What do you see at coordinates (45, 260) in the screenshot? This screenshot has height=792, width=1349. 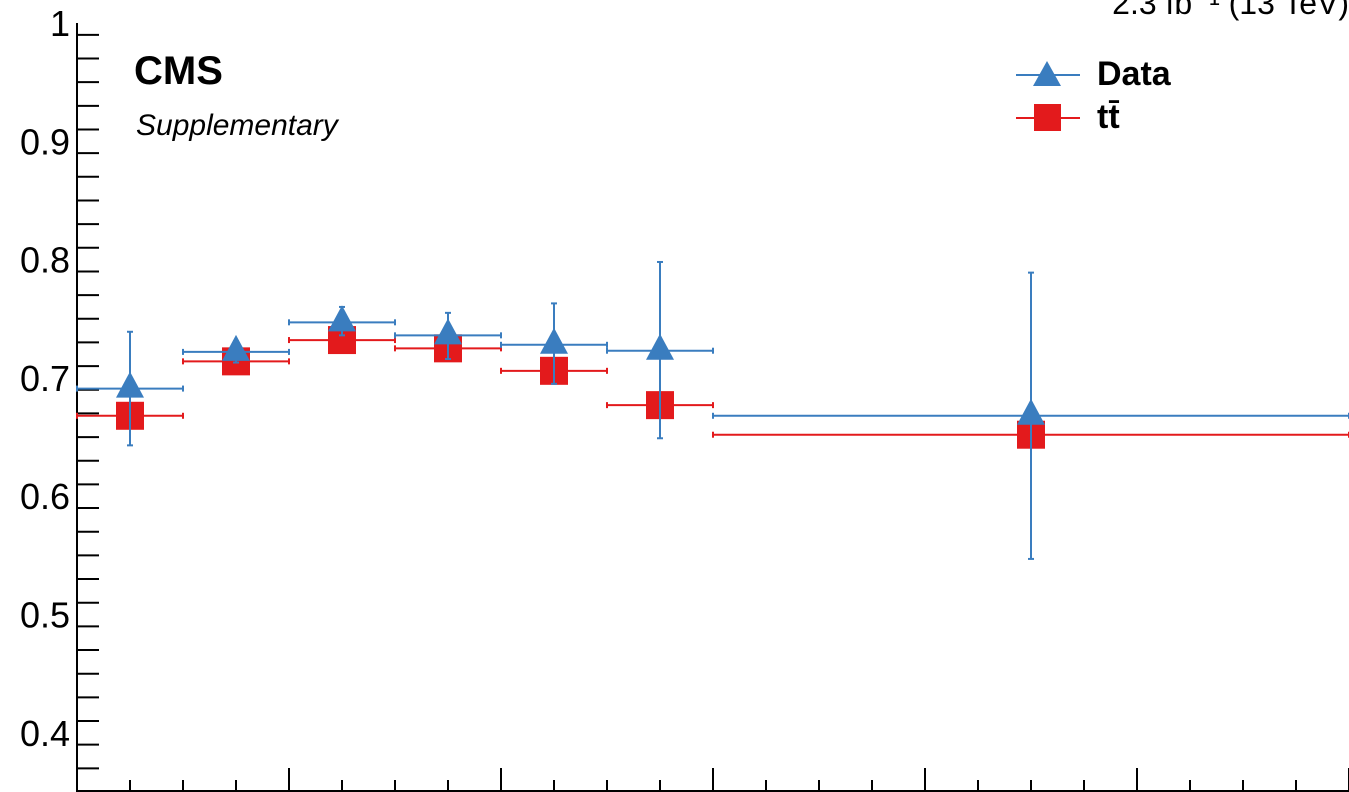 I see `y-tick-label: 0.8` at bounding box center [45, 260].